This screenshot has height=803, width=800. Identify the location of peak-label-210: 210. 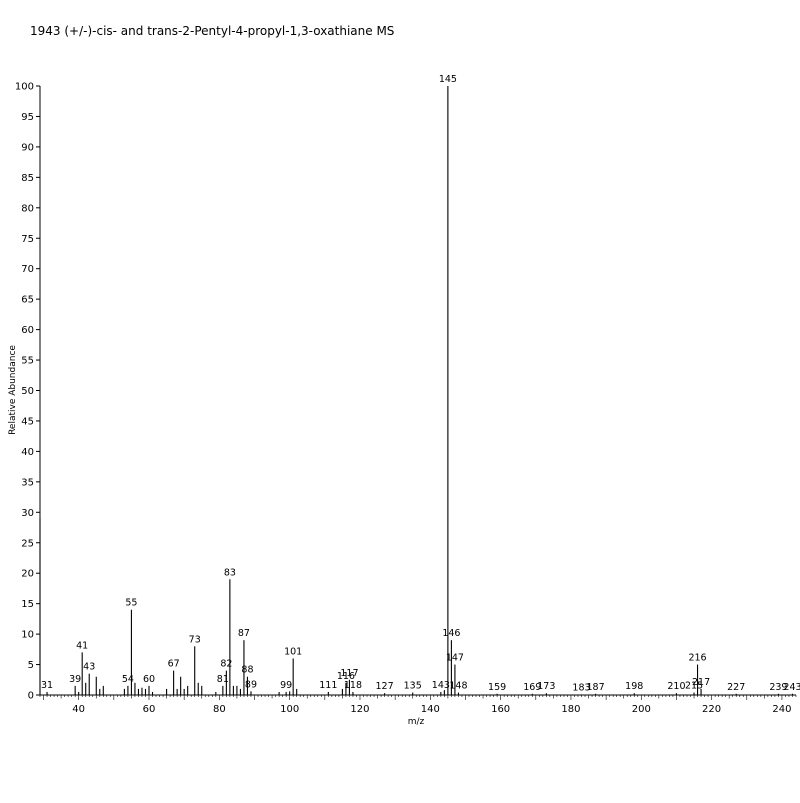
(676, 686).